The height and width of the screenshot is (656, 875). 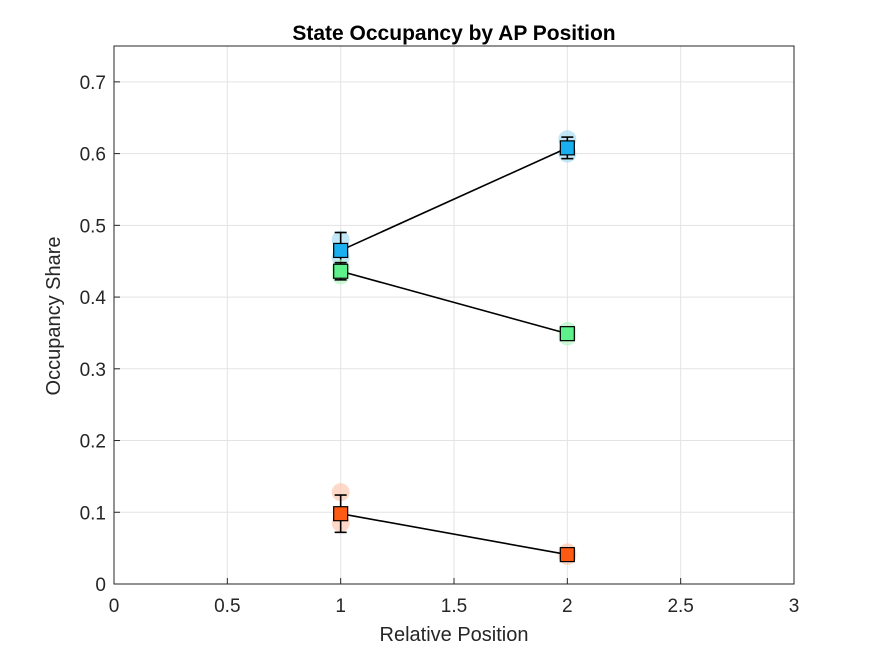 What do you see at coordinates (93, 370) in the screenshot?
I see `y-tick-label: 0.3` at bounding box center [93, 370].